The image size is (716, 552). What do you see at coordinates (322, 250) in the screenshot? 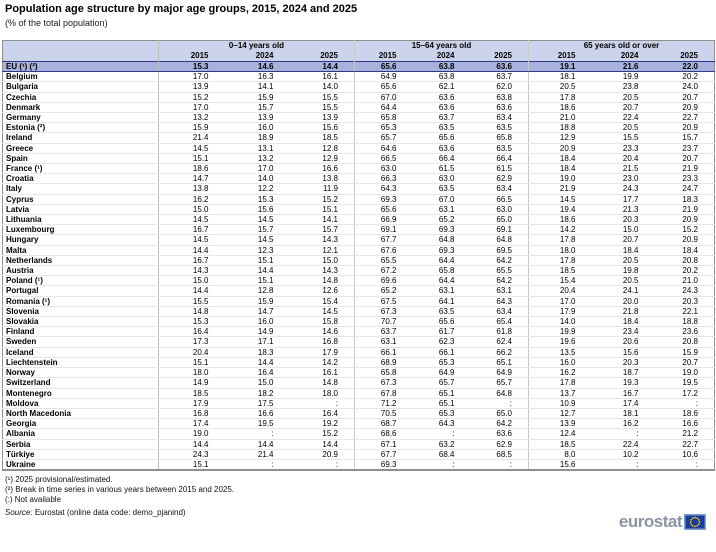
I see `value-cell: 12.1` at bounding box center [322, 250].